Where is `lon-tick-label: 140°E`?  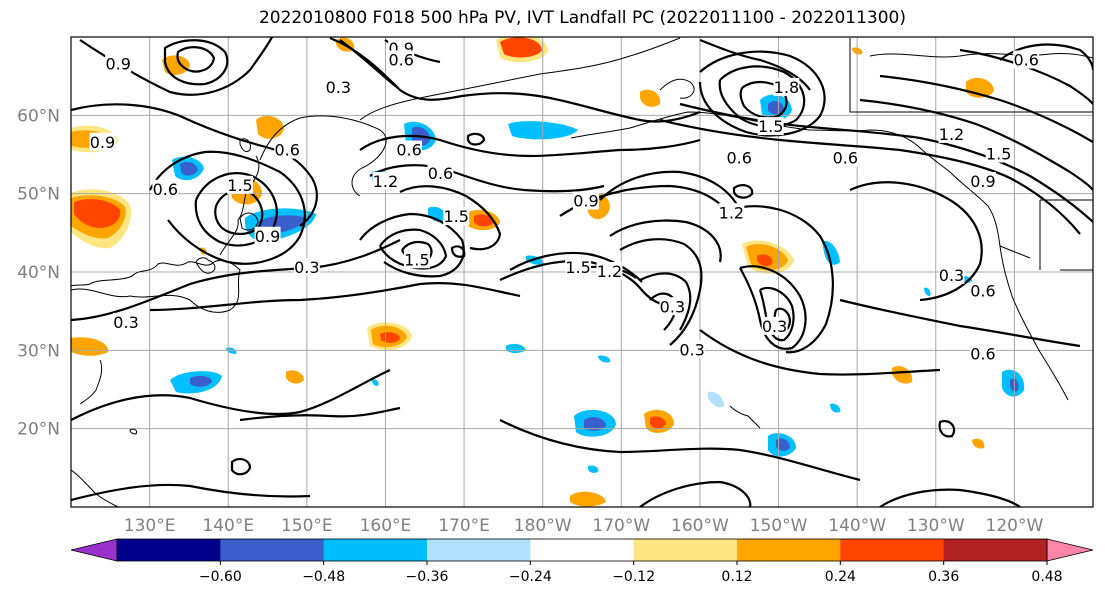
lon-tick-label: 140°E is located at coordinates (228, 526).